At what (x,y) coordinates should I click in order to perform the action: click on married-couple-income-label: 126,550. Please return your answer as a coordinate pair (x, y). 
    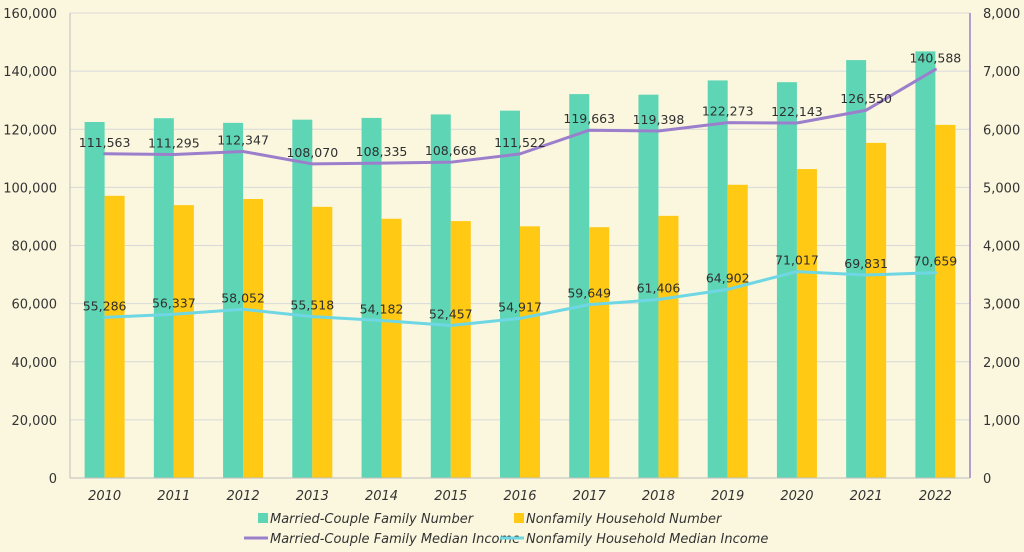
    Looking at the image, I should click on (866, 98).